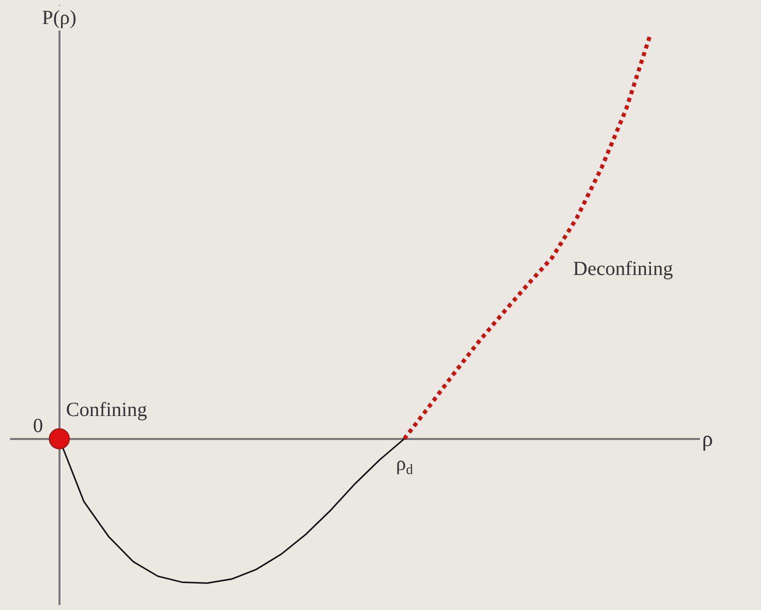  I want to click on annotation: Confining, so click(107, 410).